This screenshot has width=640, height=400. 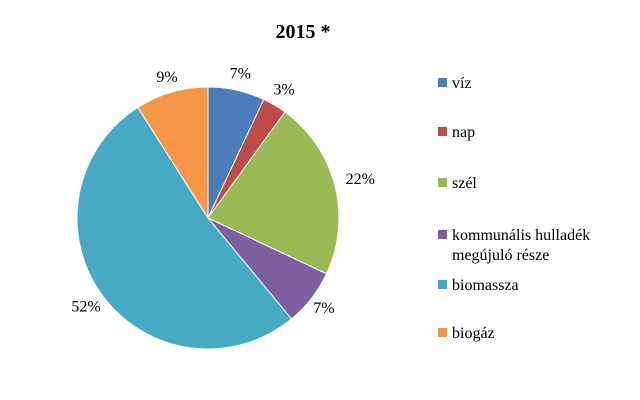 I want to click on legend-swatch-kommunalis-hulladek-megujulo-resze, so click(x=442, y=234).